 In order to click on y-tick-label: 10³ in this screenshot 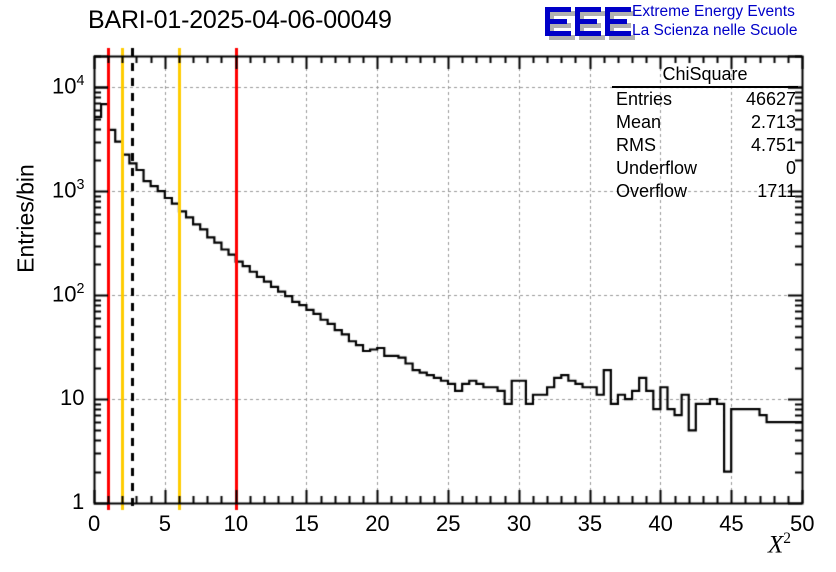, I will do `click(68, 190)`.